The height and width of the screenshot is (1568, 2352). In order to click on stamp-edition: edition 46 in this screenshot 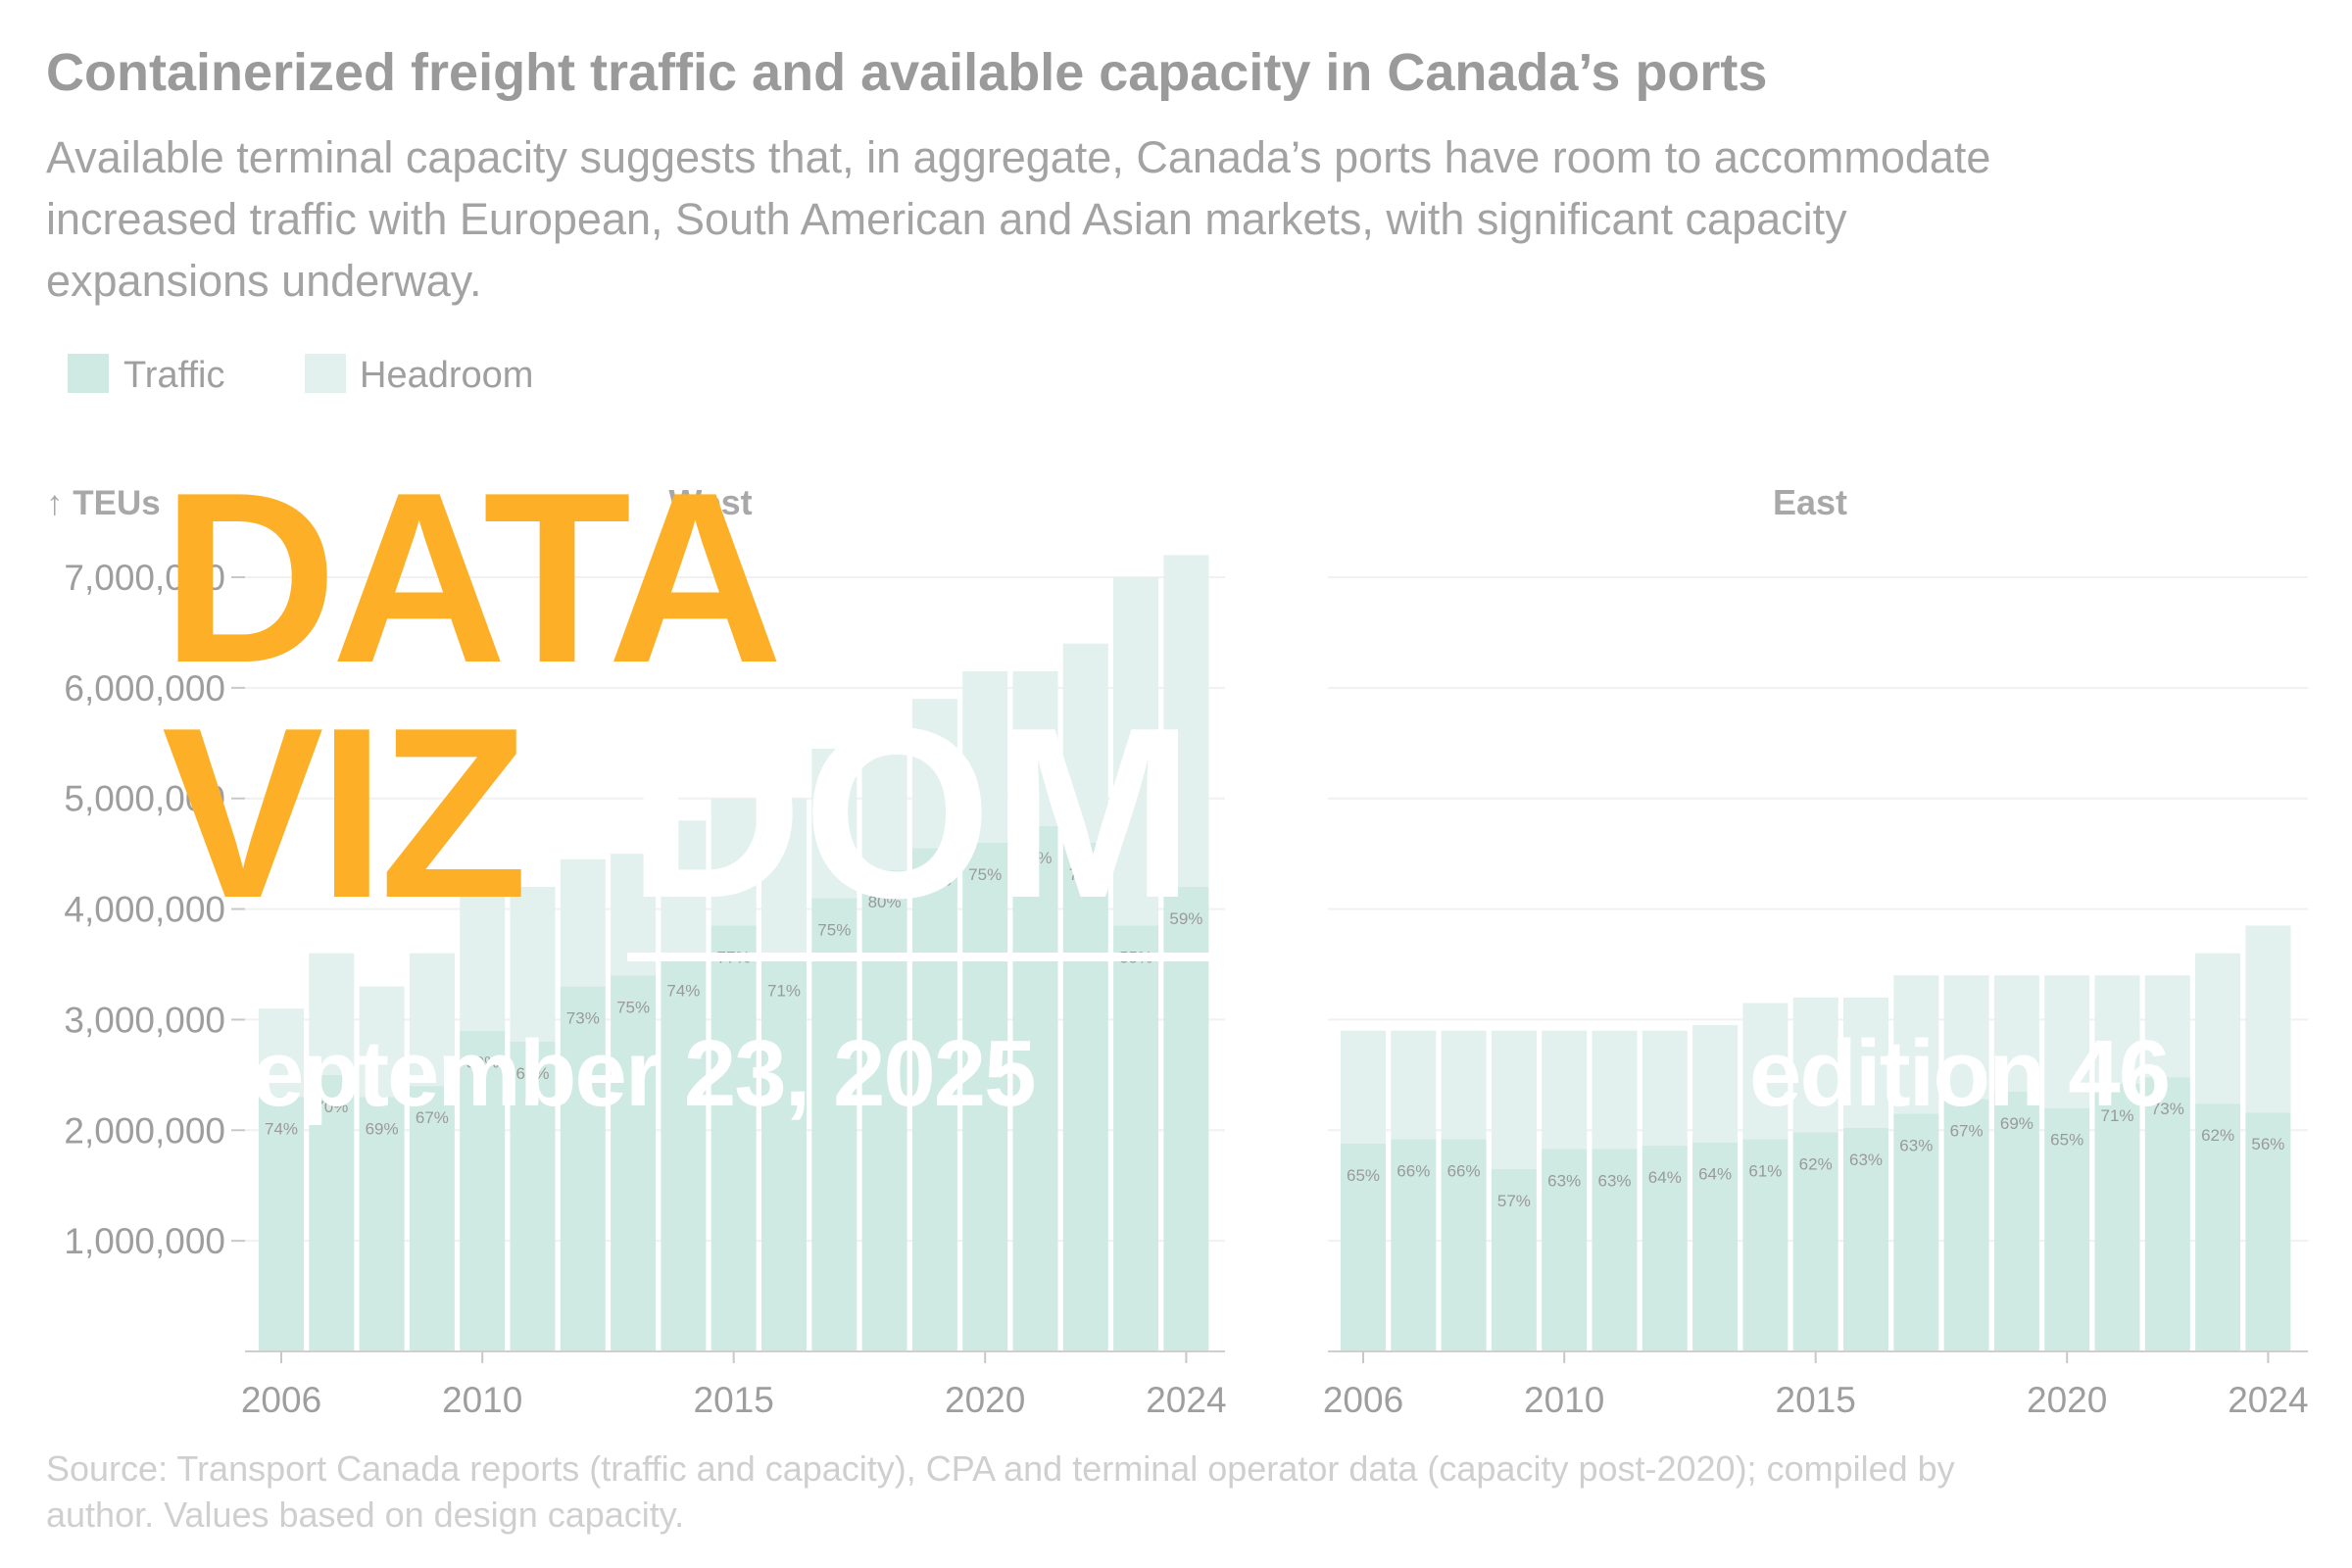, I will do `click(1959, 1073)`.